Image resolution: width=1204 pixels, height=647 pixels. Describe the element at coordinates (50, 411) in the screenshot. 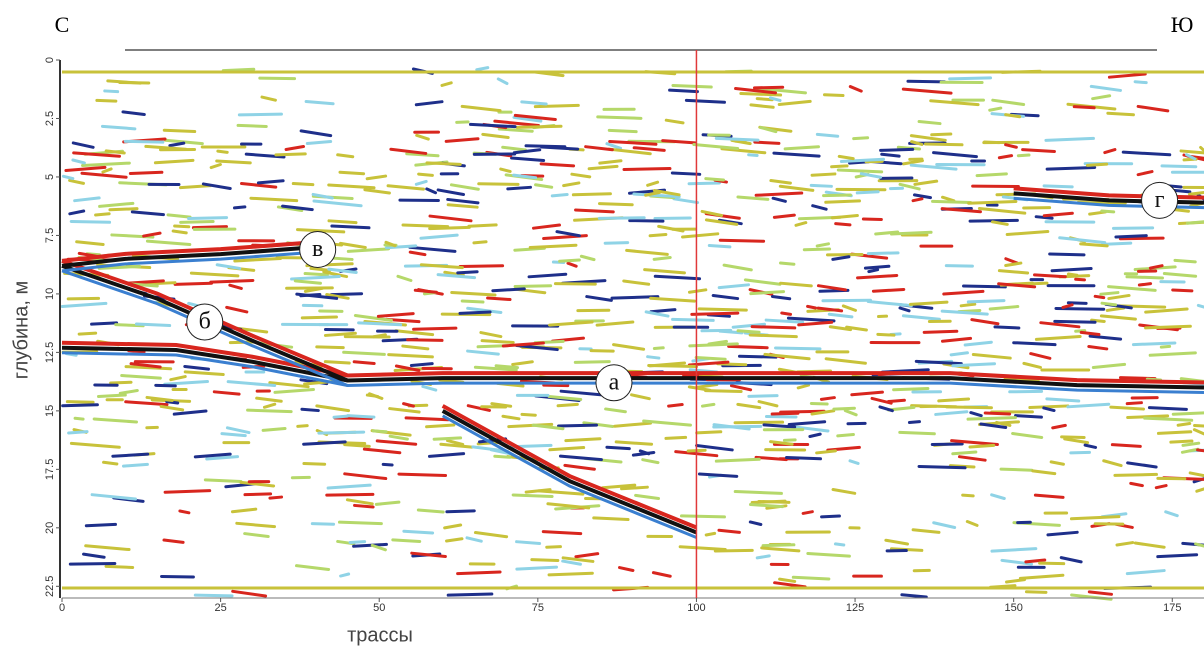

I see `y-tick-label: 15` at that location.